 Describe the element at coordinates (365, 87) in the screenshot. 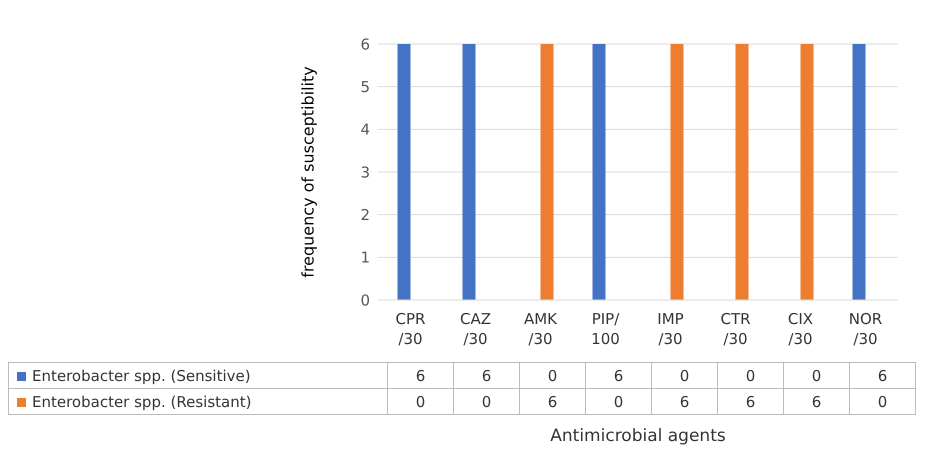

I see `y-tick-label: 5` at that location.